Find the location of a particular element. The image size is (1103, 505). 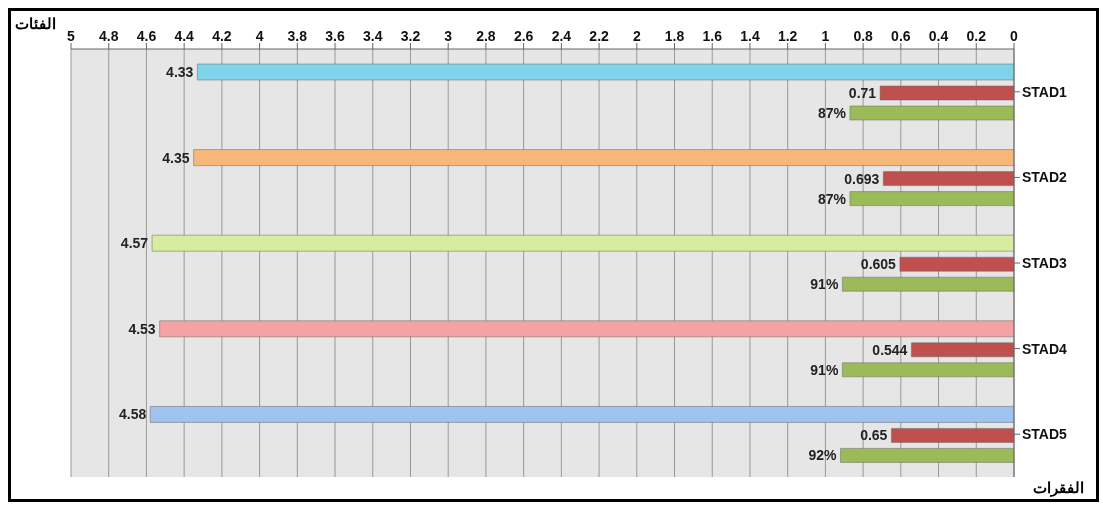

y-axis-title: الفقرات is located at coordinates (1058, 488).